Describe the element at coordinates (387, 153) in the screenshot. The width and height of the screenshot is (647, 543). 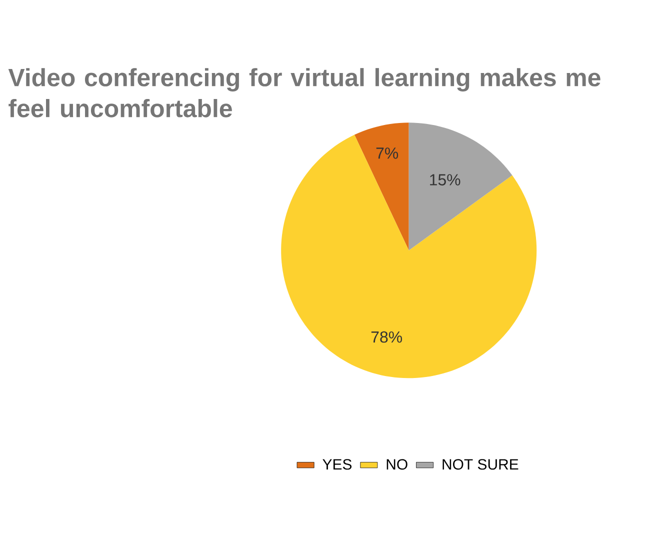
I see `data-label: 7%` at that location.